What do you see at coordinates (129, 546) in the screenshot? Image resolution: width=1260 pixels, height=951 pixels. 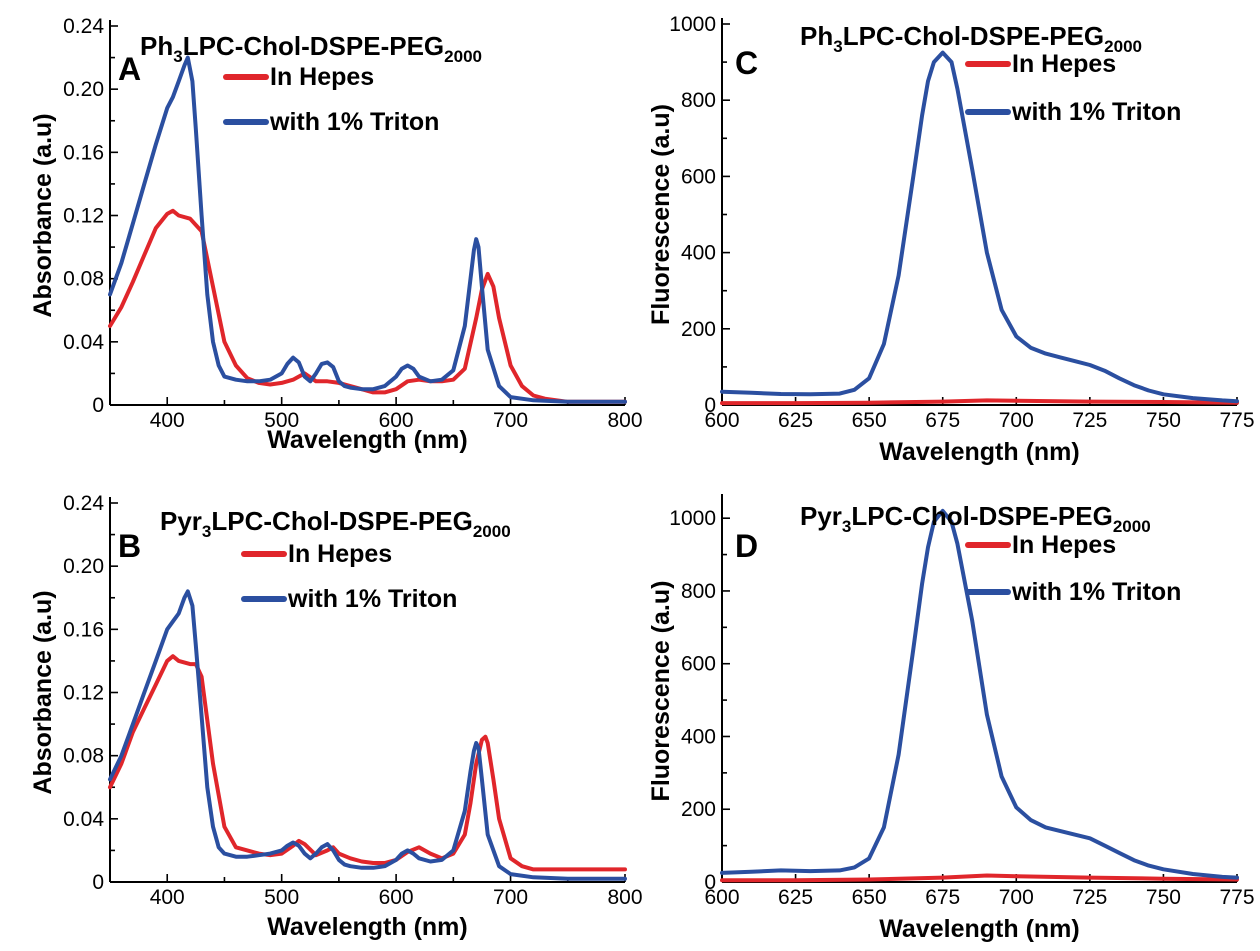 I see `panel-letter: B` at bounding box center [129, 546].